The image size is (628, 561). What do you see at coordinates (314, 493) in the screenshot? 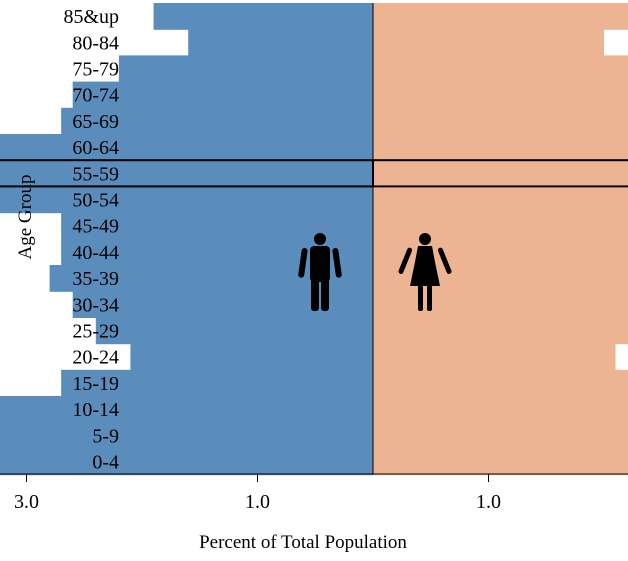
I see `x-axis: 5.03.01.01.03.05.0` at bounding box center [314, 493].